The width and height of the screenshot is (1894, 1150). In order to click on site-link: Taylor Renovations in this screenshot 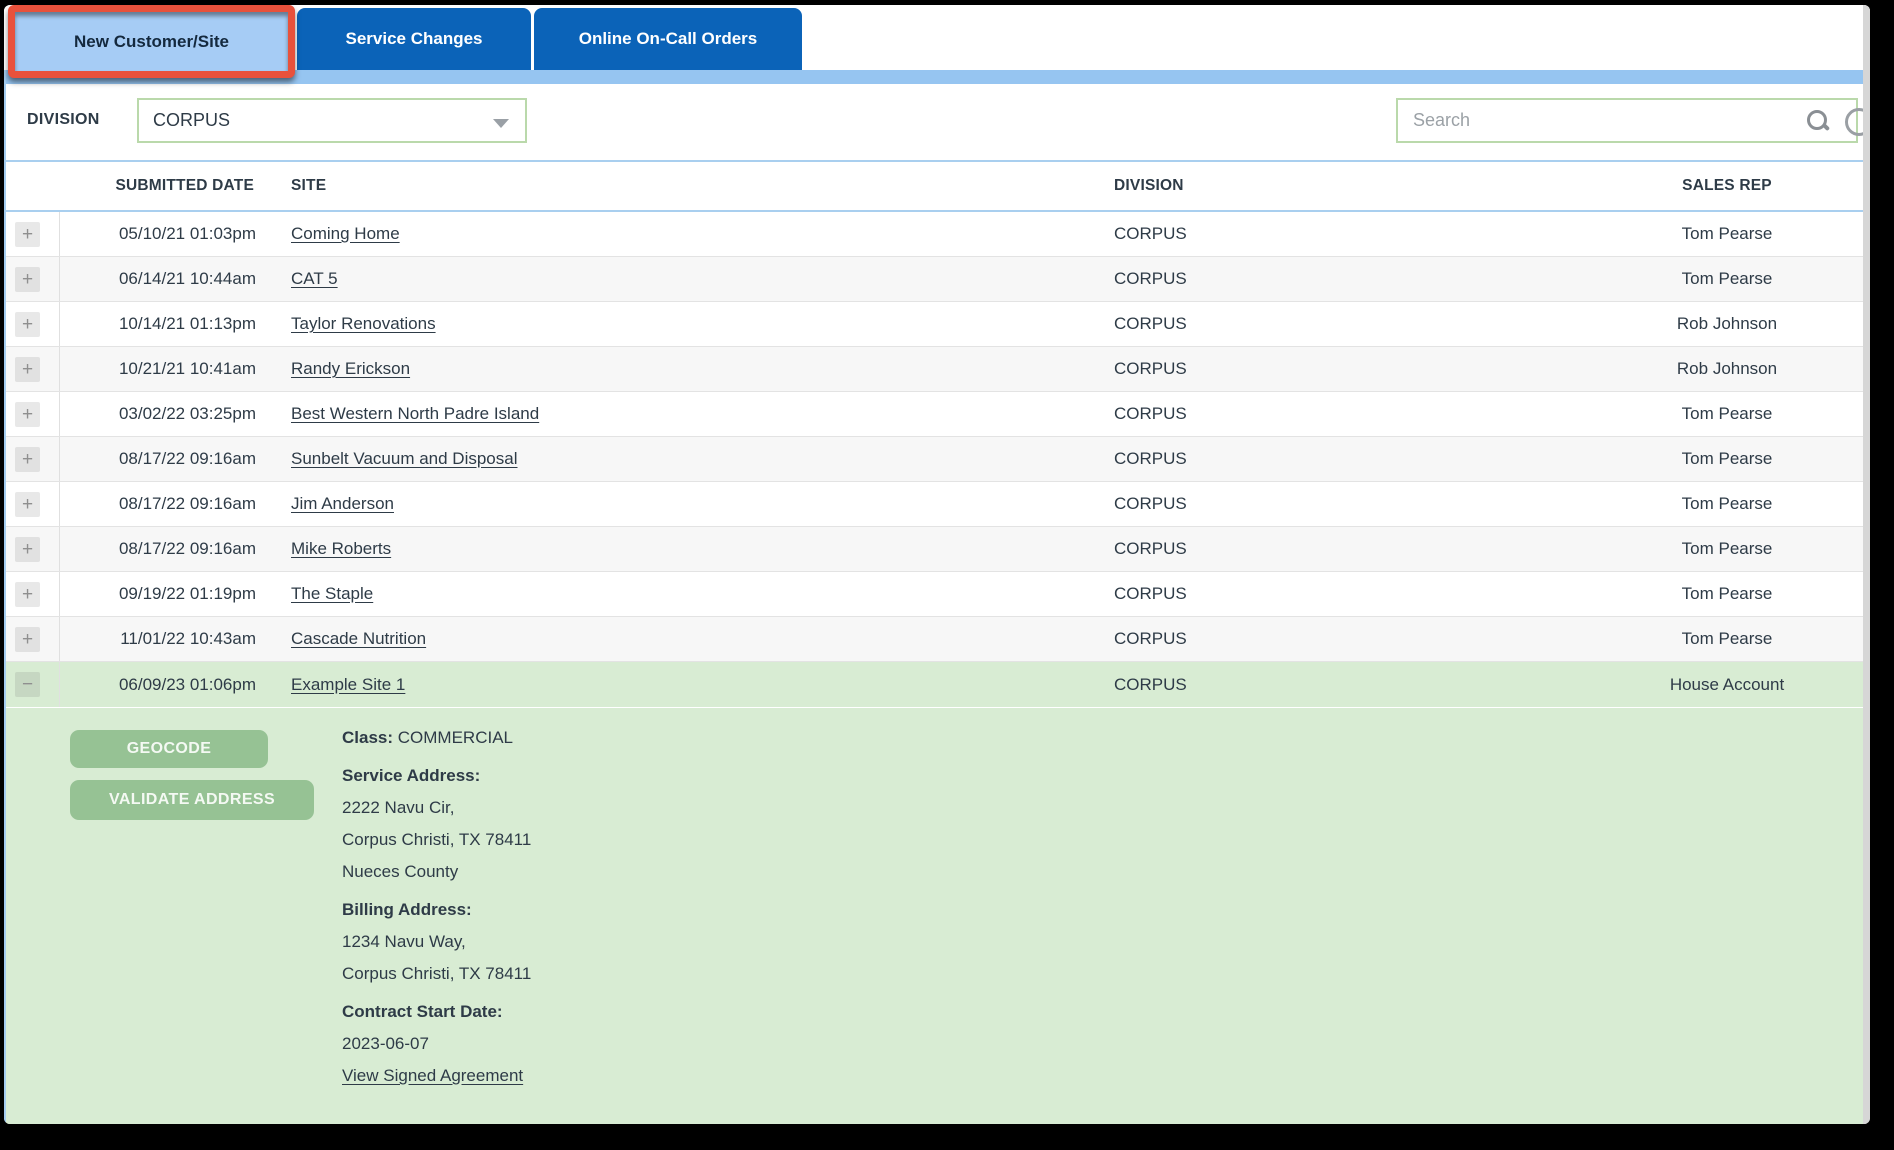, I will do `click(363, 323)`.